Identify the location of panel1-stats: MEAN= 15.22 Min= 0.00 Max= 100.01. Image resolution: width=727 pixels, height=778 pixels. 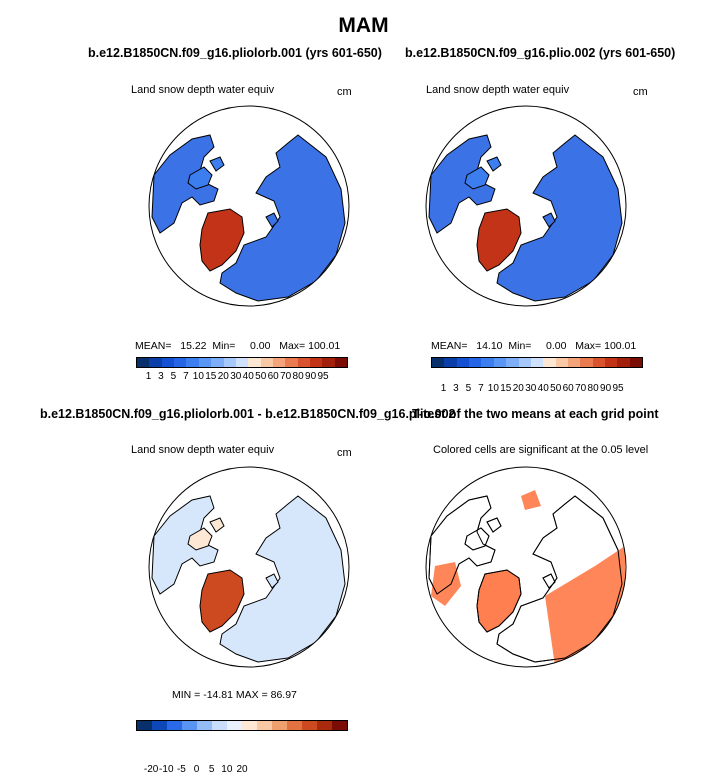
(238, 346).